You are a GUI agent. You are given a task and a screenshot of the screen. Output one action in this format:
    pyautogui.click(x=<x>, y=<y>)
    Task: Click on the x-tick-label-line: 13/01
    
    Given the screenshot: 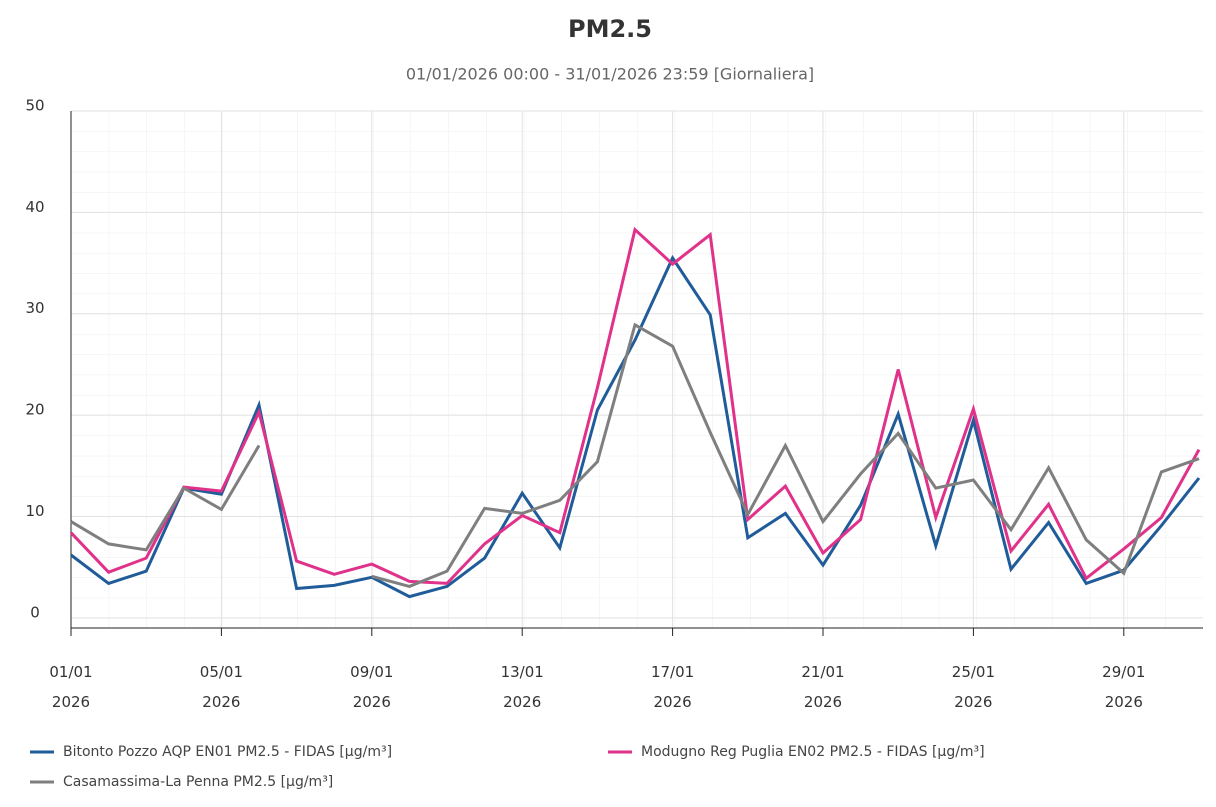 What is the action you would take?
    pyautogui.click(x=522, y=672)
    